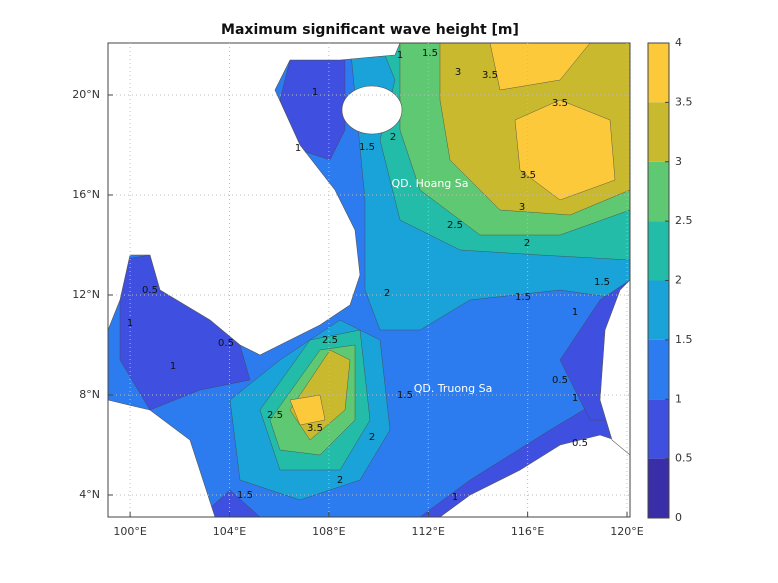 Image resolution: width=778 pixels, height=583 pixels. Describe the element at coordinates (684, 220) in the screenshot. I see `colorbar-tick-label: 2.5` at that location.